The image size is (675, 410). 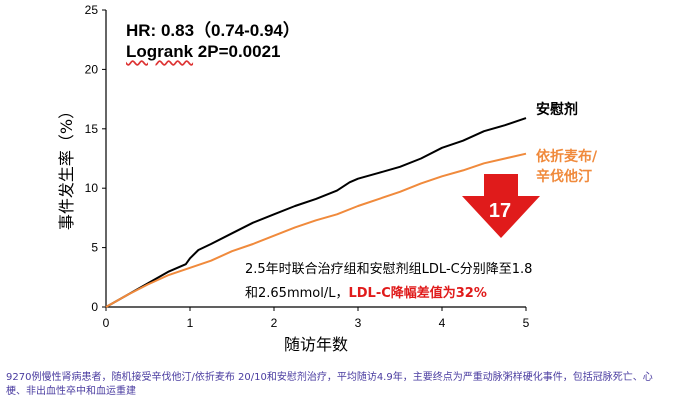 What do you see at coordinates (94, 307) in the screenshot?
I see `y-tick-label: 0` at bounding box center [94, 307].